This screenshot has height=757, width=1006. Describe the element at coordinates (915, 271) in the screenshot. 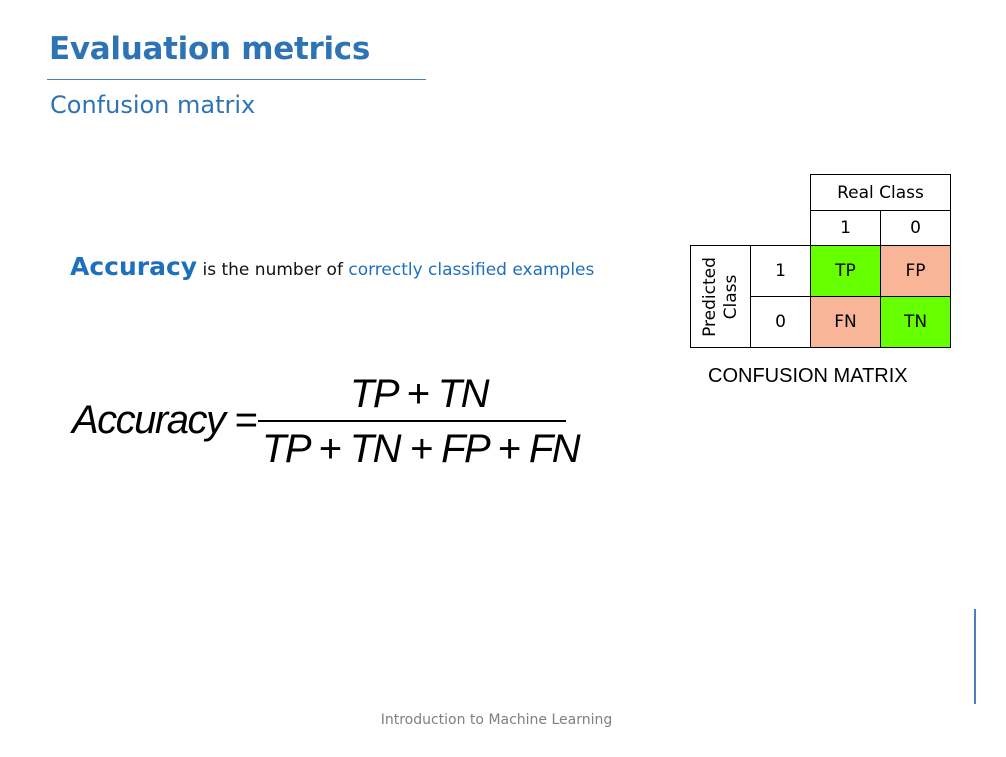

I see `cell-fp: FP` at that location.